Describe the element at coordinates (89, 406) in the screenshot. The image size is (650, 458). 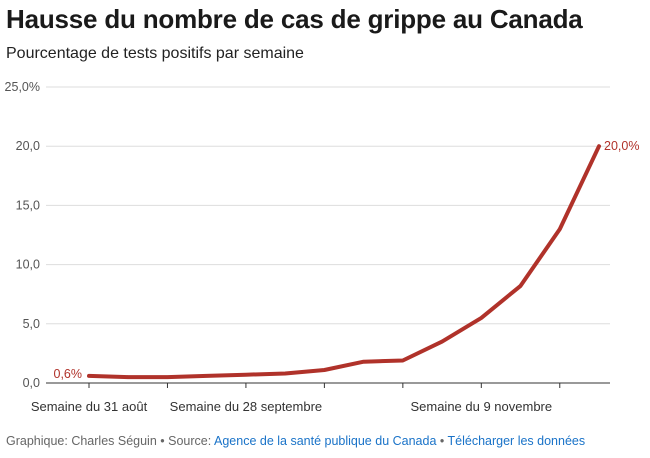
I see `x-tick-label: Semaine du 31 août` at that location.